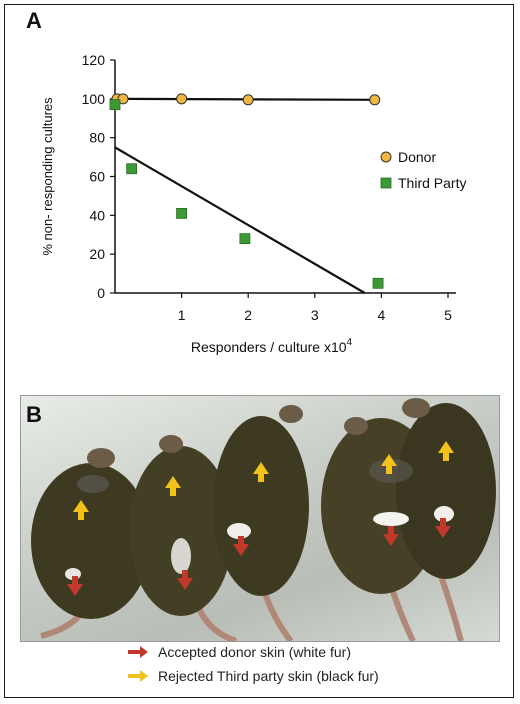  What do you see at coordinates (94, 60) in the screenshot?
I see `y-tick-label: 120` at bounding box center [94, 60].